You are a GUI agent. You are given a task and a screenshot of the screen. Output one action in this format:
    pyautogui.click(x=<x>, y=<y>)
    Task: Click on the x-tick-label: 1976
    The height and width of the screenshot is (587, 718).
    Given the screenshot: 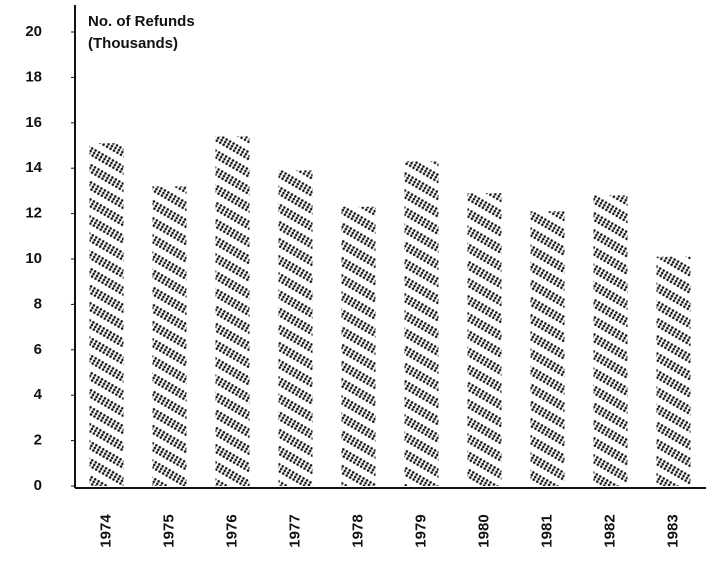 What is the action you would take?
    pyautogui.click(x=231, y=530)
    